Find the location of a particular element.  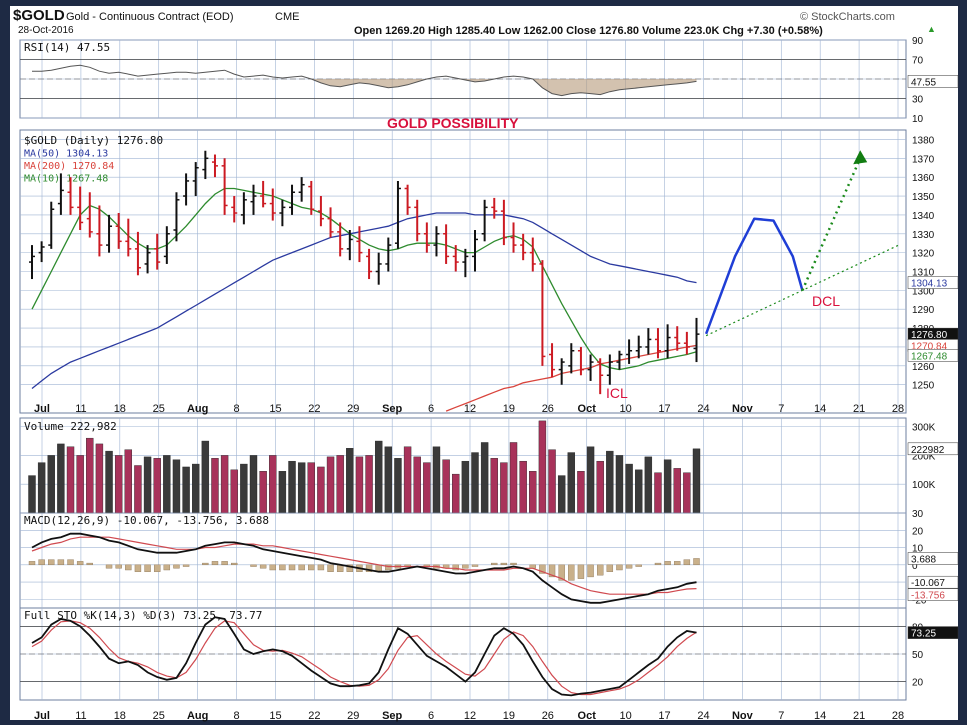

vol-y-tick-label: 100K is located at coordinates (924, 485).